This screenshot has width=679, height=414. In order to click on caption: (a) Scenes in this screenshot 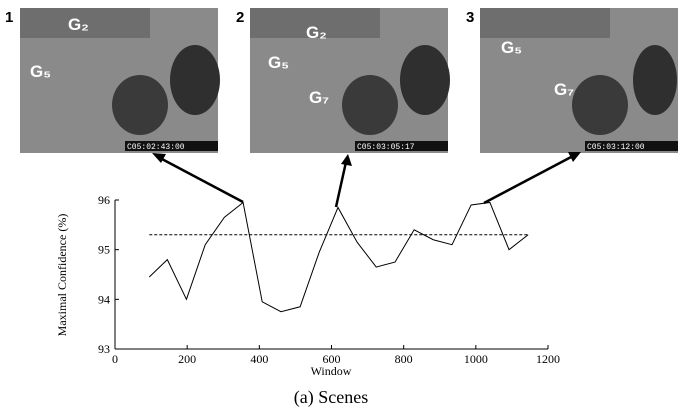, I will do `click(331, 397)`.